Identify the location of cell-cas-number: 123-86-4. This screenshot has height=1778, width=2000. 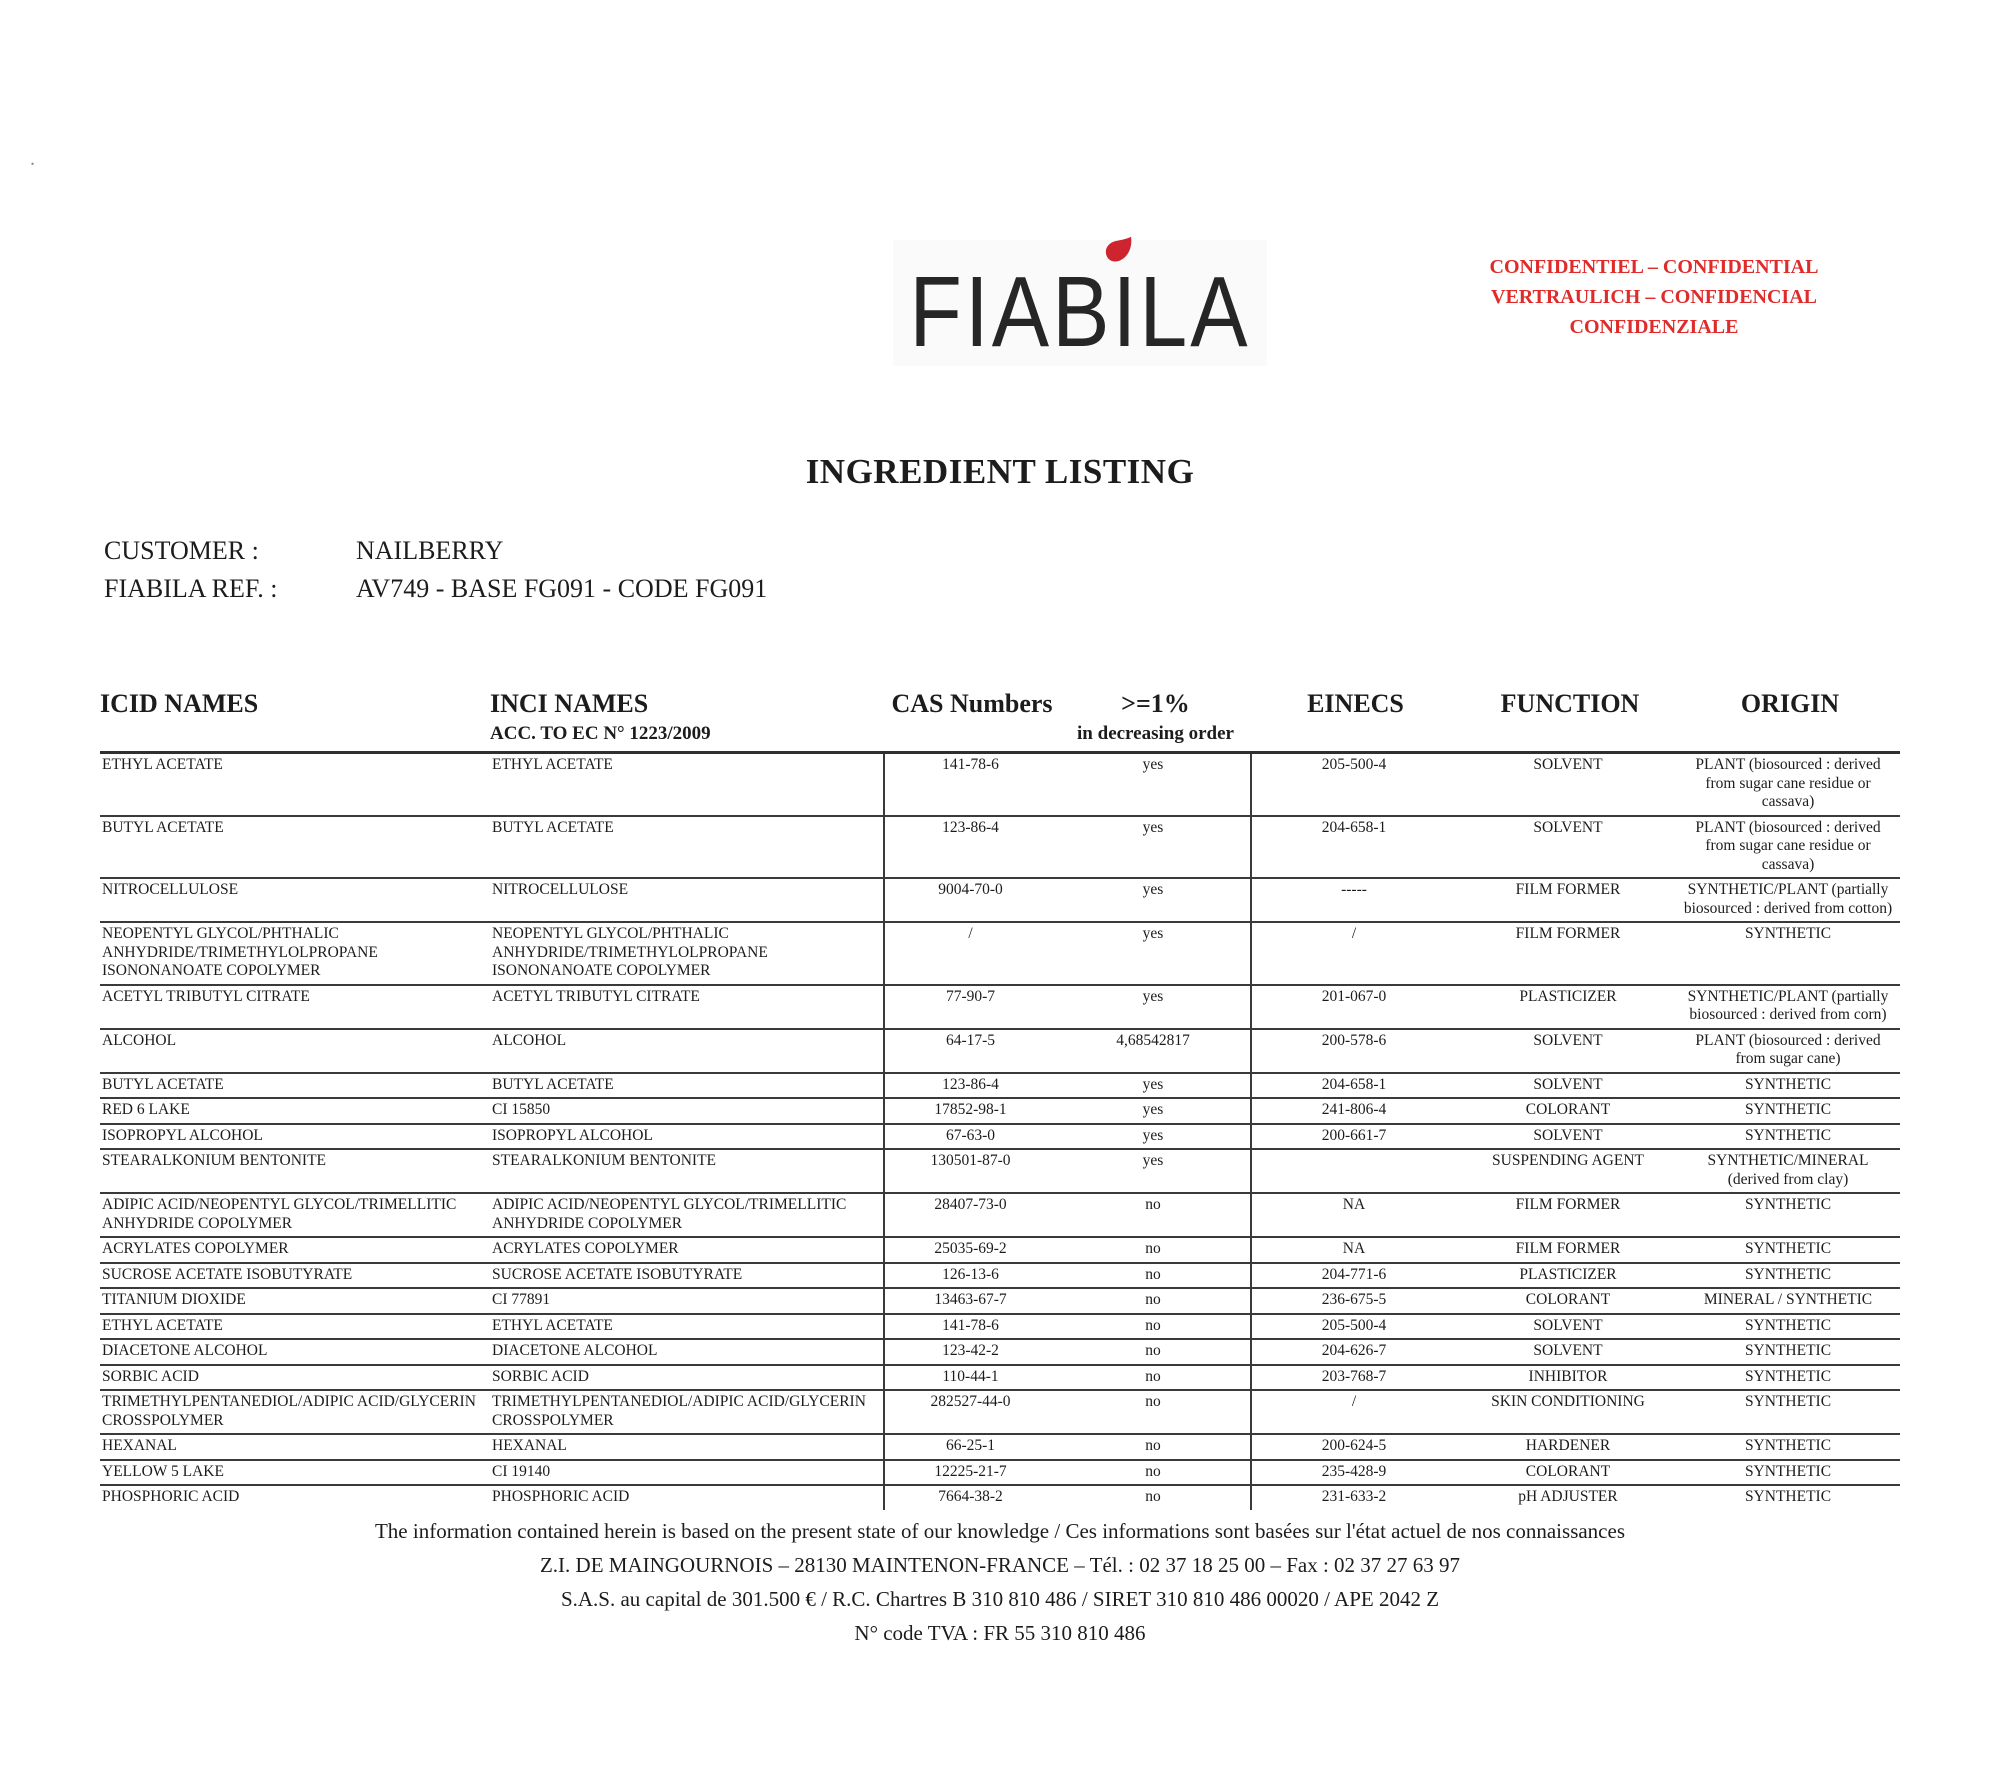
(971, 1085).